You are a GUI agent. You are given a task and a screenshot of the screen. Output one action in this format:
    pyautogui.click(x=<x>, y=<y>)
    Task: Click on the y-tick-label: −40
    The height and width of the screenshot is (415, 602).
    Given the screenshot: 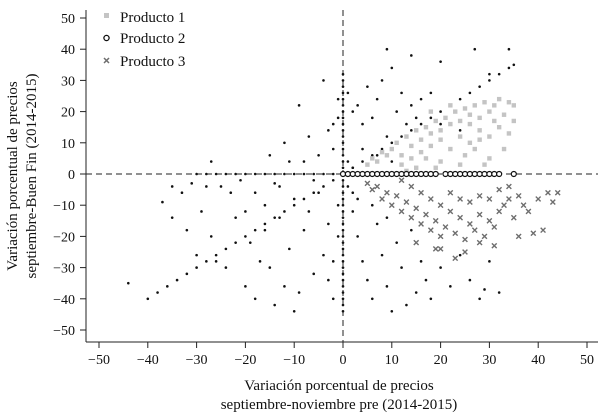 What is the action you would take?
    pyautogui.click(x=64, y=300)
    